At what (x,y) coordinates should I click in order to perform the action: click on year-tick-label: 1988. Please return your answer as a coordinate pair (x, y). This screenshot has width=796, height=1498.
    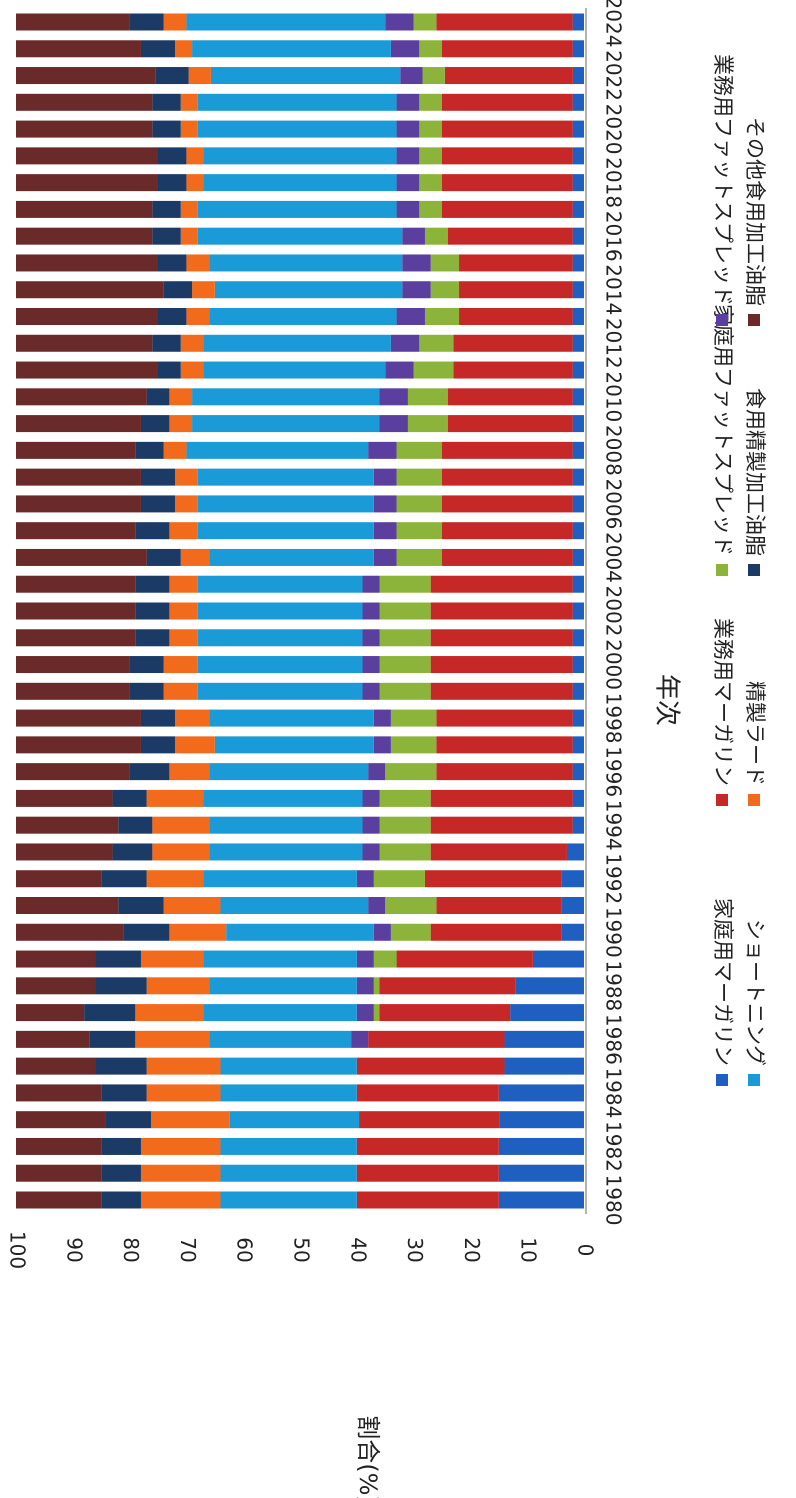
    Looking at the image, I should click on (614, 985).